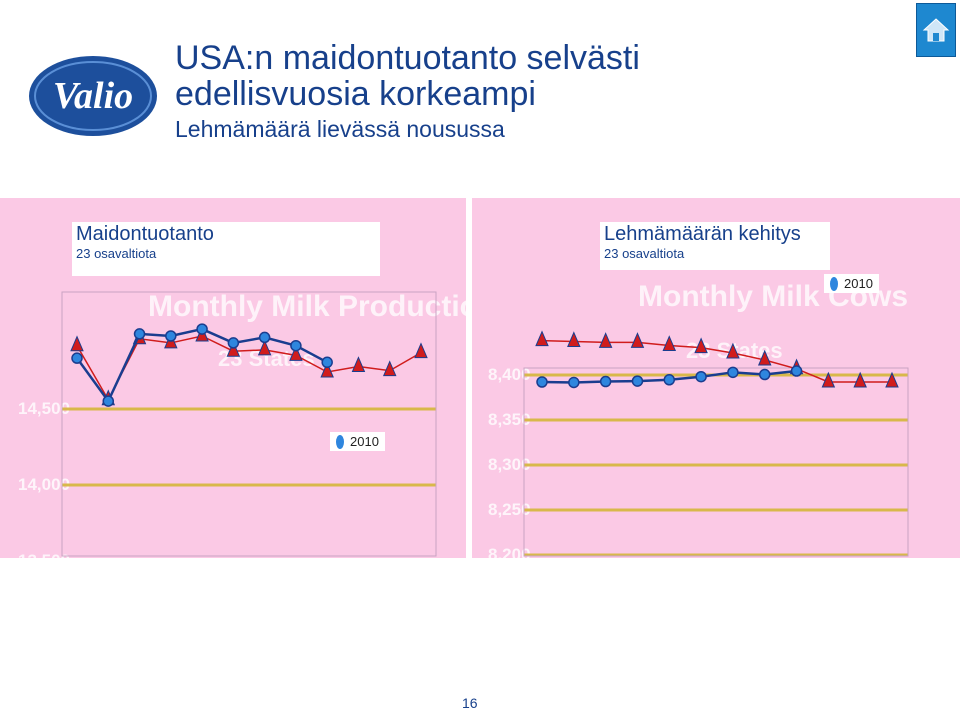 This screenshot has width=960, height=714. Describe the element at coordinates (145, 234) in the screenshot. I see `chart-label-title: Maidontuotanto` at that location.